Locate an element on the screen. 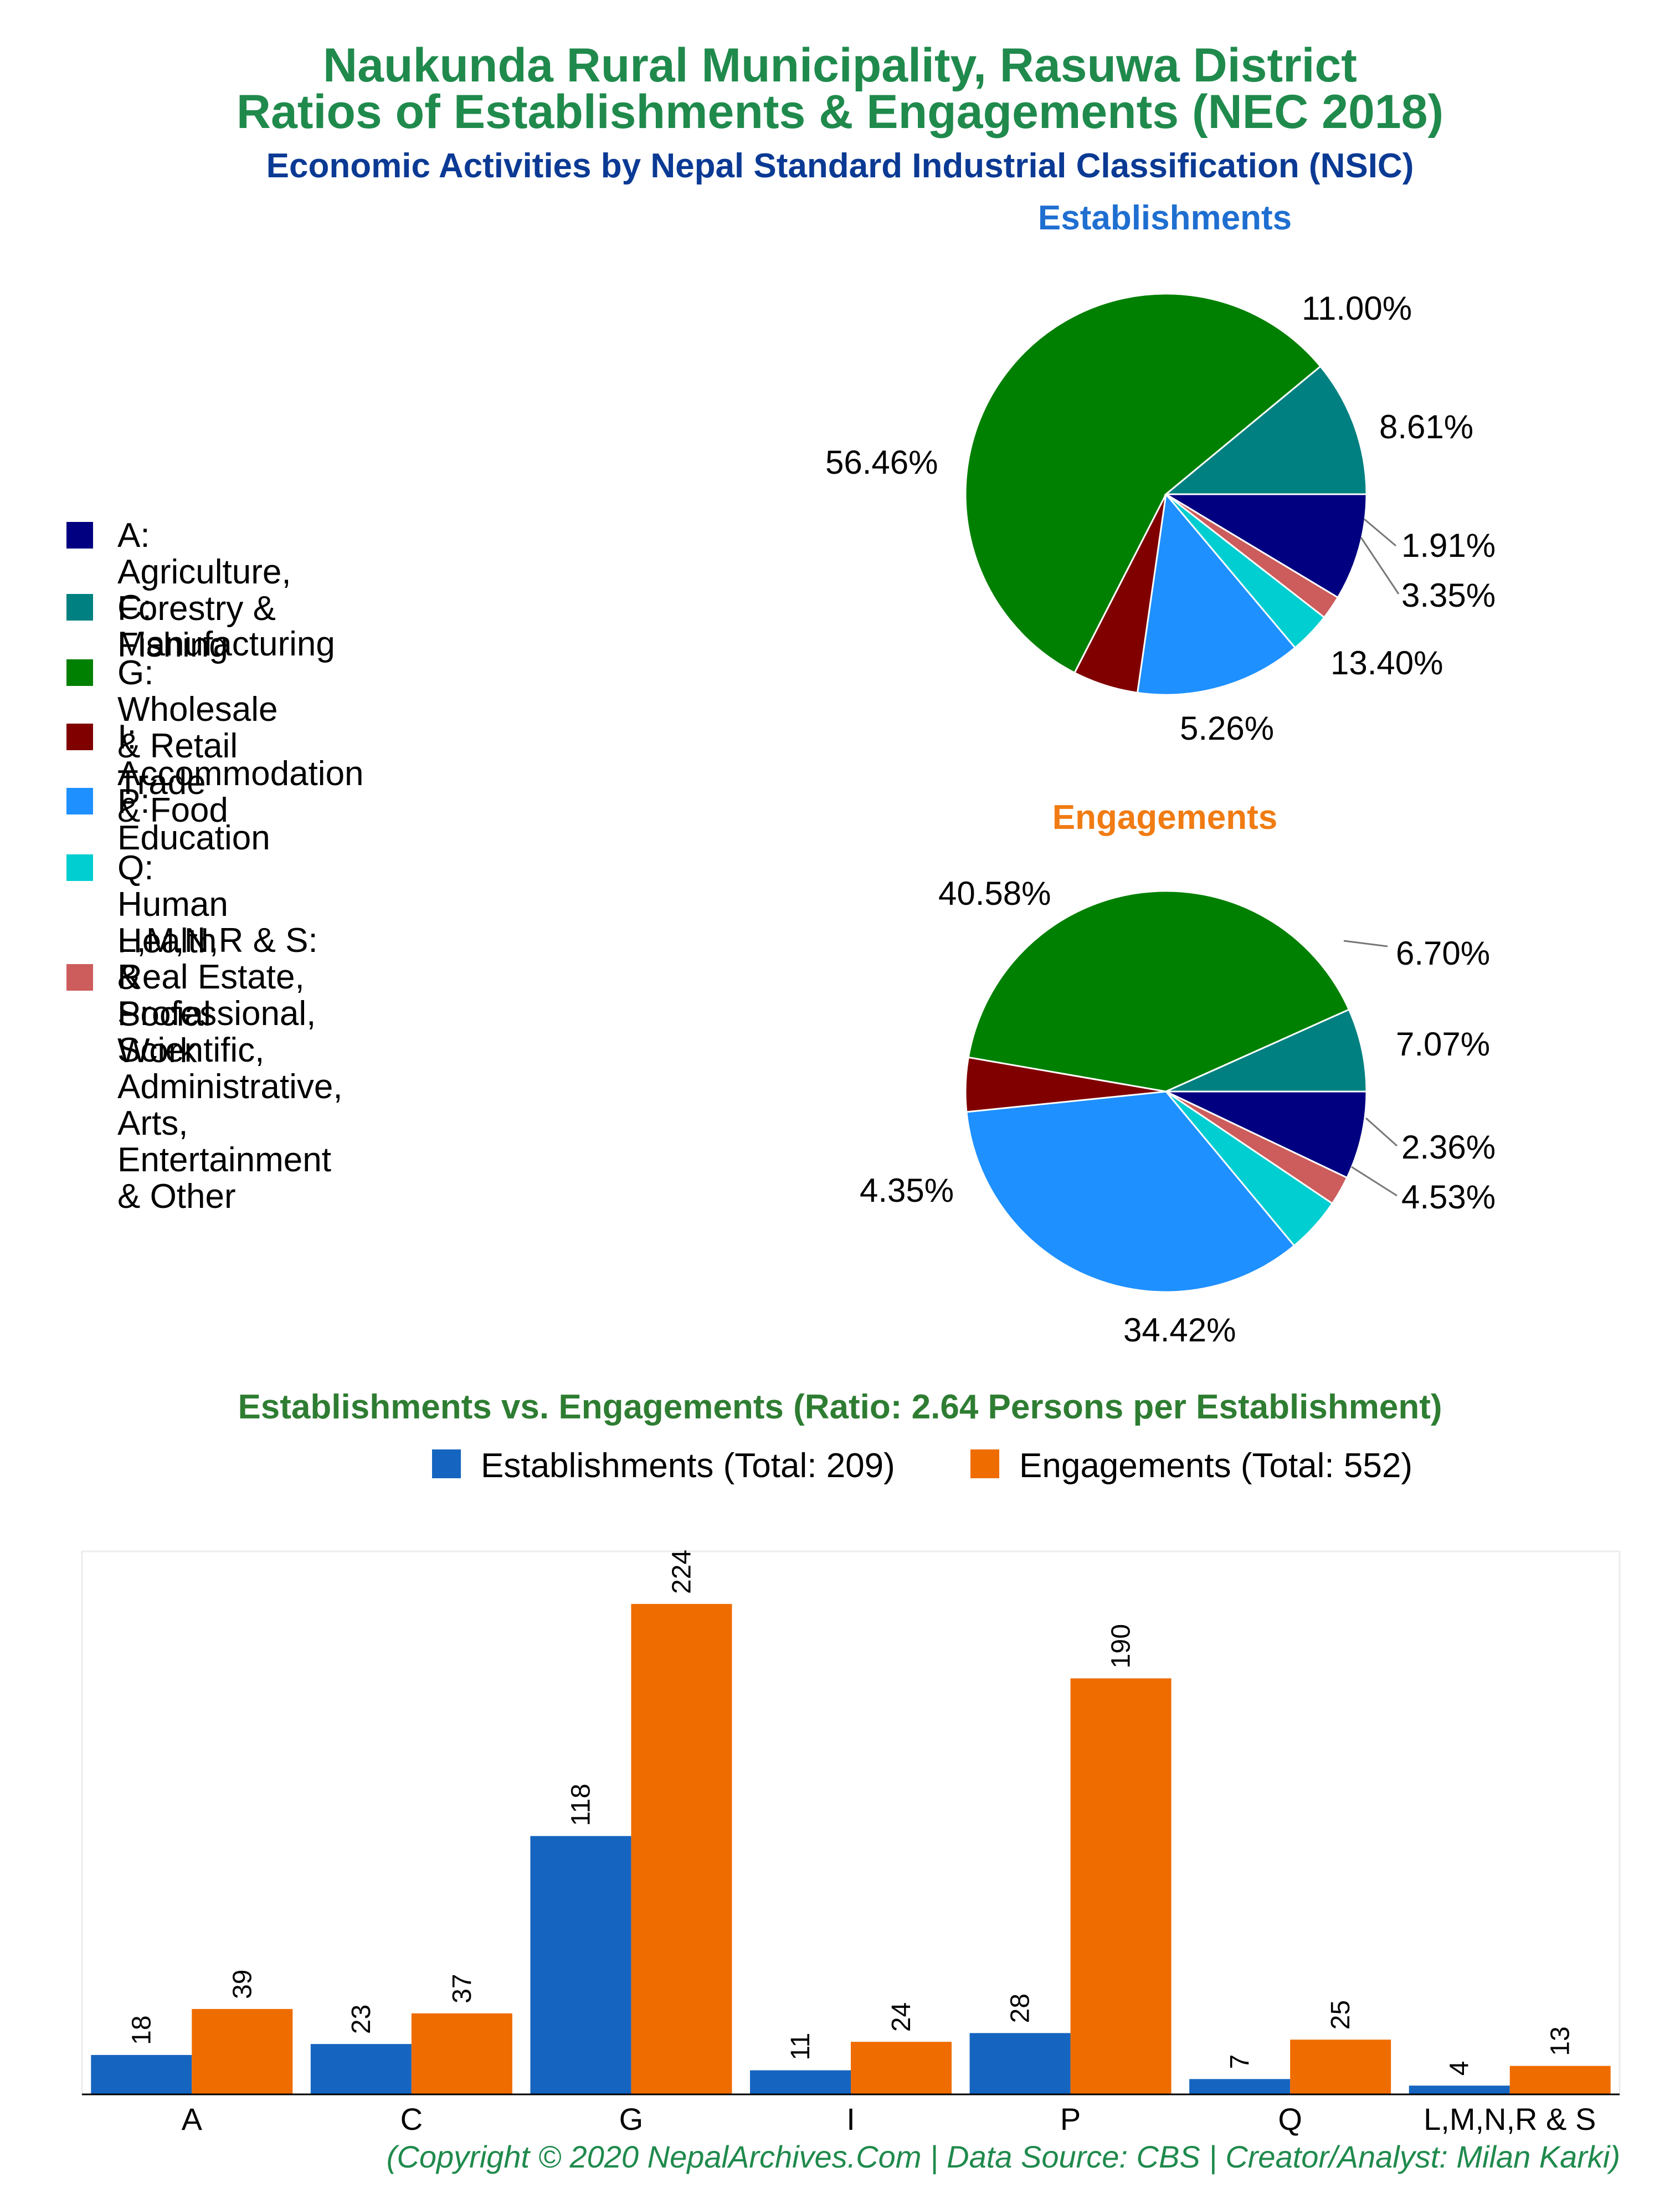 The height and width of the screenshot is (2193, 1680). est-pct-label-other: 1.91% is located at coordinates (1448, 545).